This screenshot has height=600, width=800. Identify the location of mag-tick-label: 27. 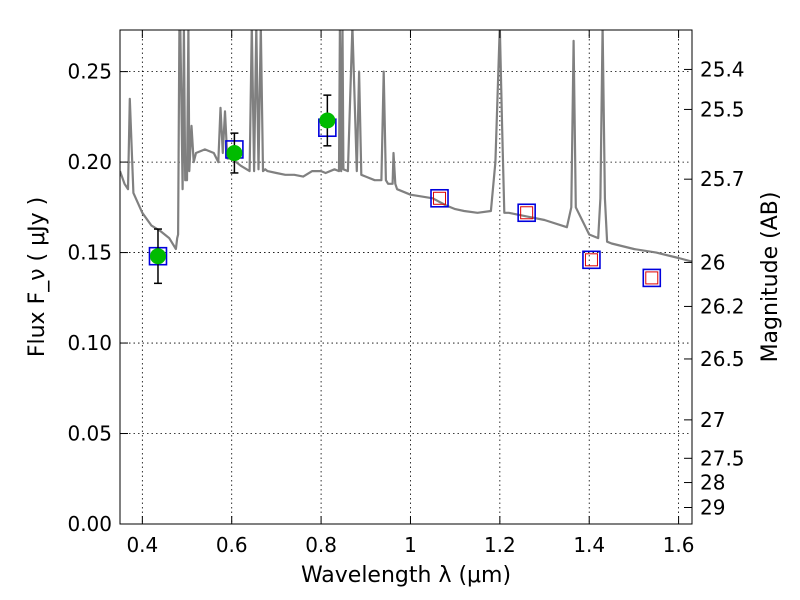
(712, 420).